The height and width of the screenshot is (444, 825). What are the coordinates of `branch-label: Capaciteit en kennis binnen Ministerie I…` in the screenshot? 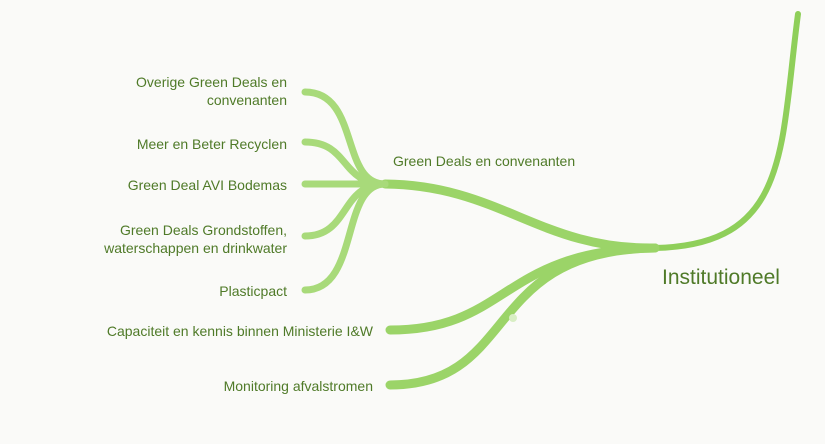 It's located at (239, 331).